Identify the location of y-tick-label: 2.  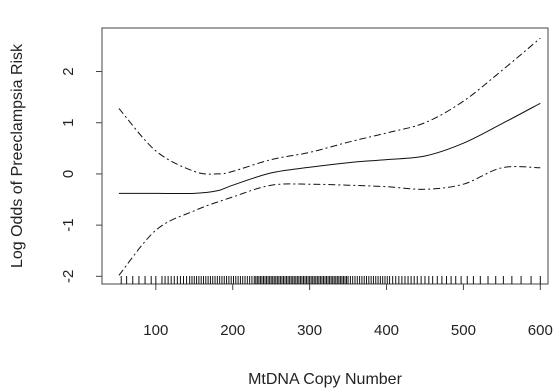
(68, 71).